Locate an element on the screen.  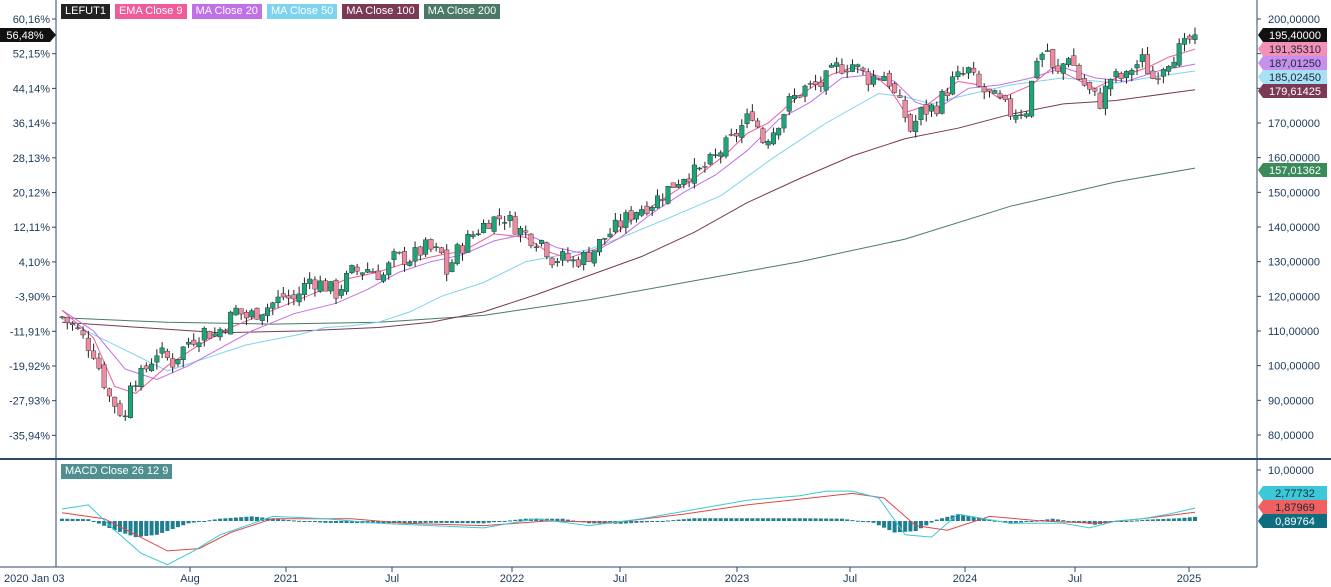
y-right-tick-label: 120,00000 is located at coordinates (1294, 297).